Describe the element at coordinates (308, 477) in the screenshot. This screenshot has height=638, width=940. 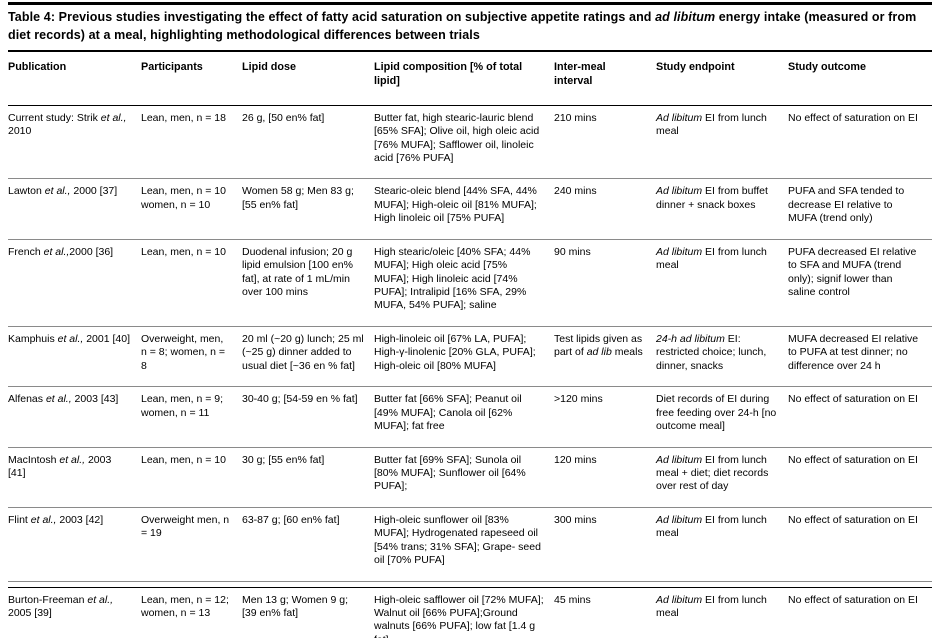
I see `cell-lipid-dose: 30 g; [55 en% fat]` at that location.